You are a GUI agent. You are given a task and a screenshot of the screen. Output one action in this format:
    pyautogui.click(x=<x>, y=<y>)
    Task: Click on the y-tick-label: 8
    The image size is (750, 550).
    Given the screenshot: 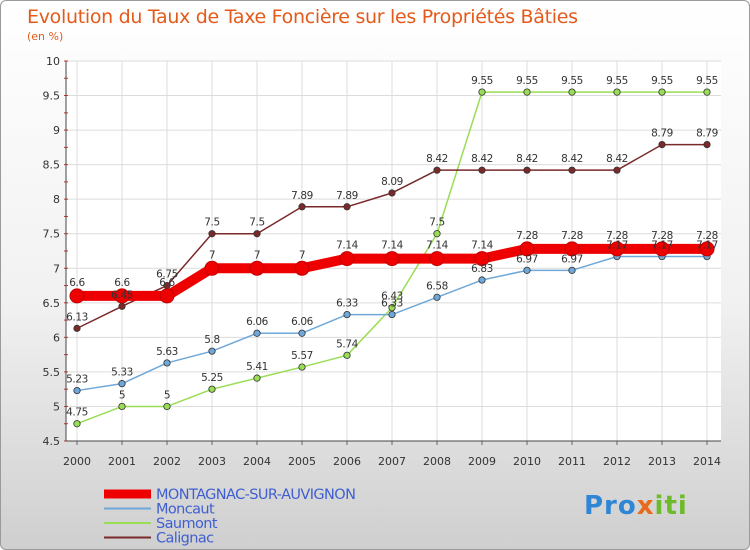 What is the action you would take?
    pyautogui.click(x=56, y=199)
    